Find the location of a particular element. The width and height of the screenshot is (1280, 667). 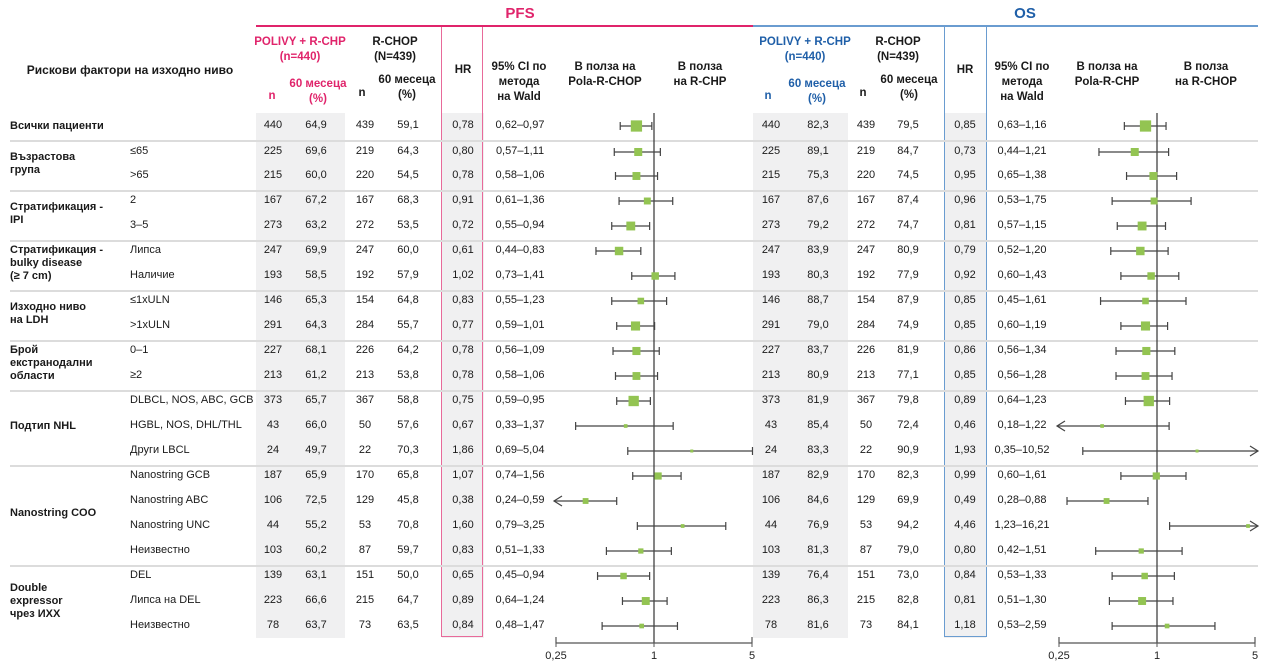

os-arm2-60m-header: 60 месеца (%) is located at coordinates (909, 87).